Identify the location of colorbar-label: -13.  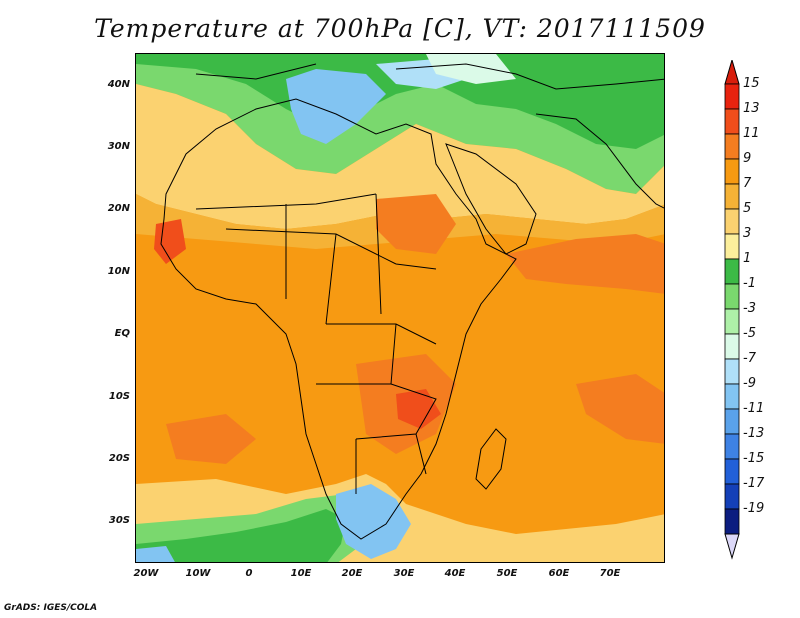
(754, 433).